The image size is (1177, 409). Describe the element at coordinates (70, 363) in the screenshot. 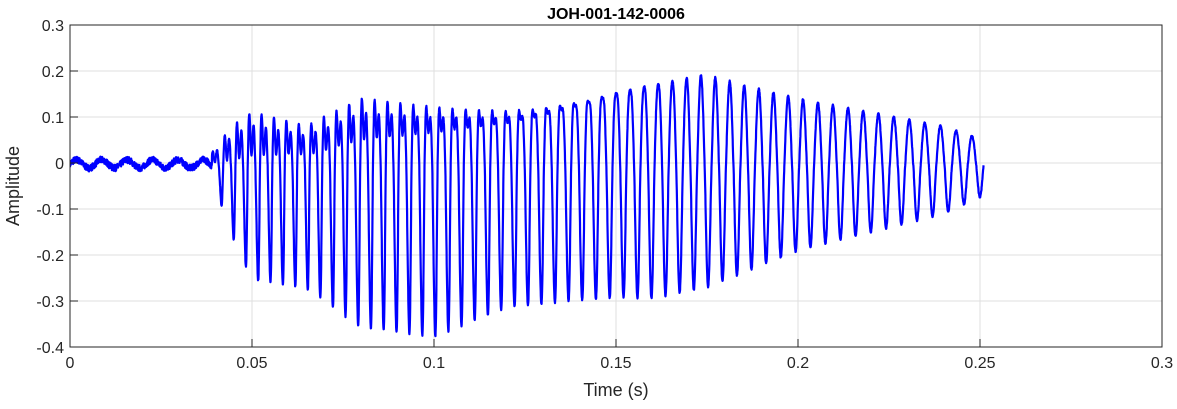

I see `x-tick-label: 0` at that location.